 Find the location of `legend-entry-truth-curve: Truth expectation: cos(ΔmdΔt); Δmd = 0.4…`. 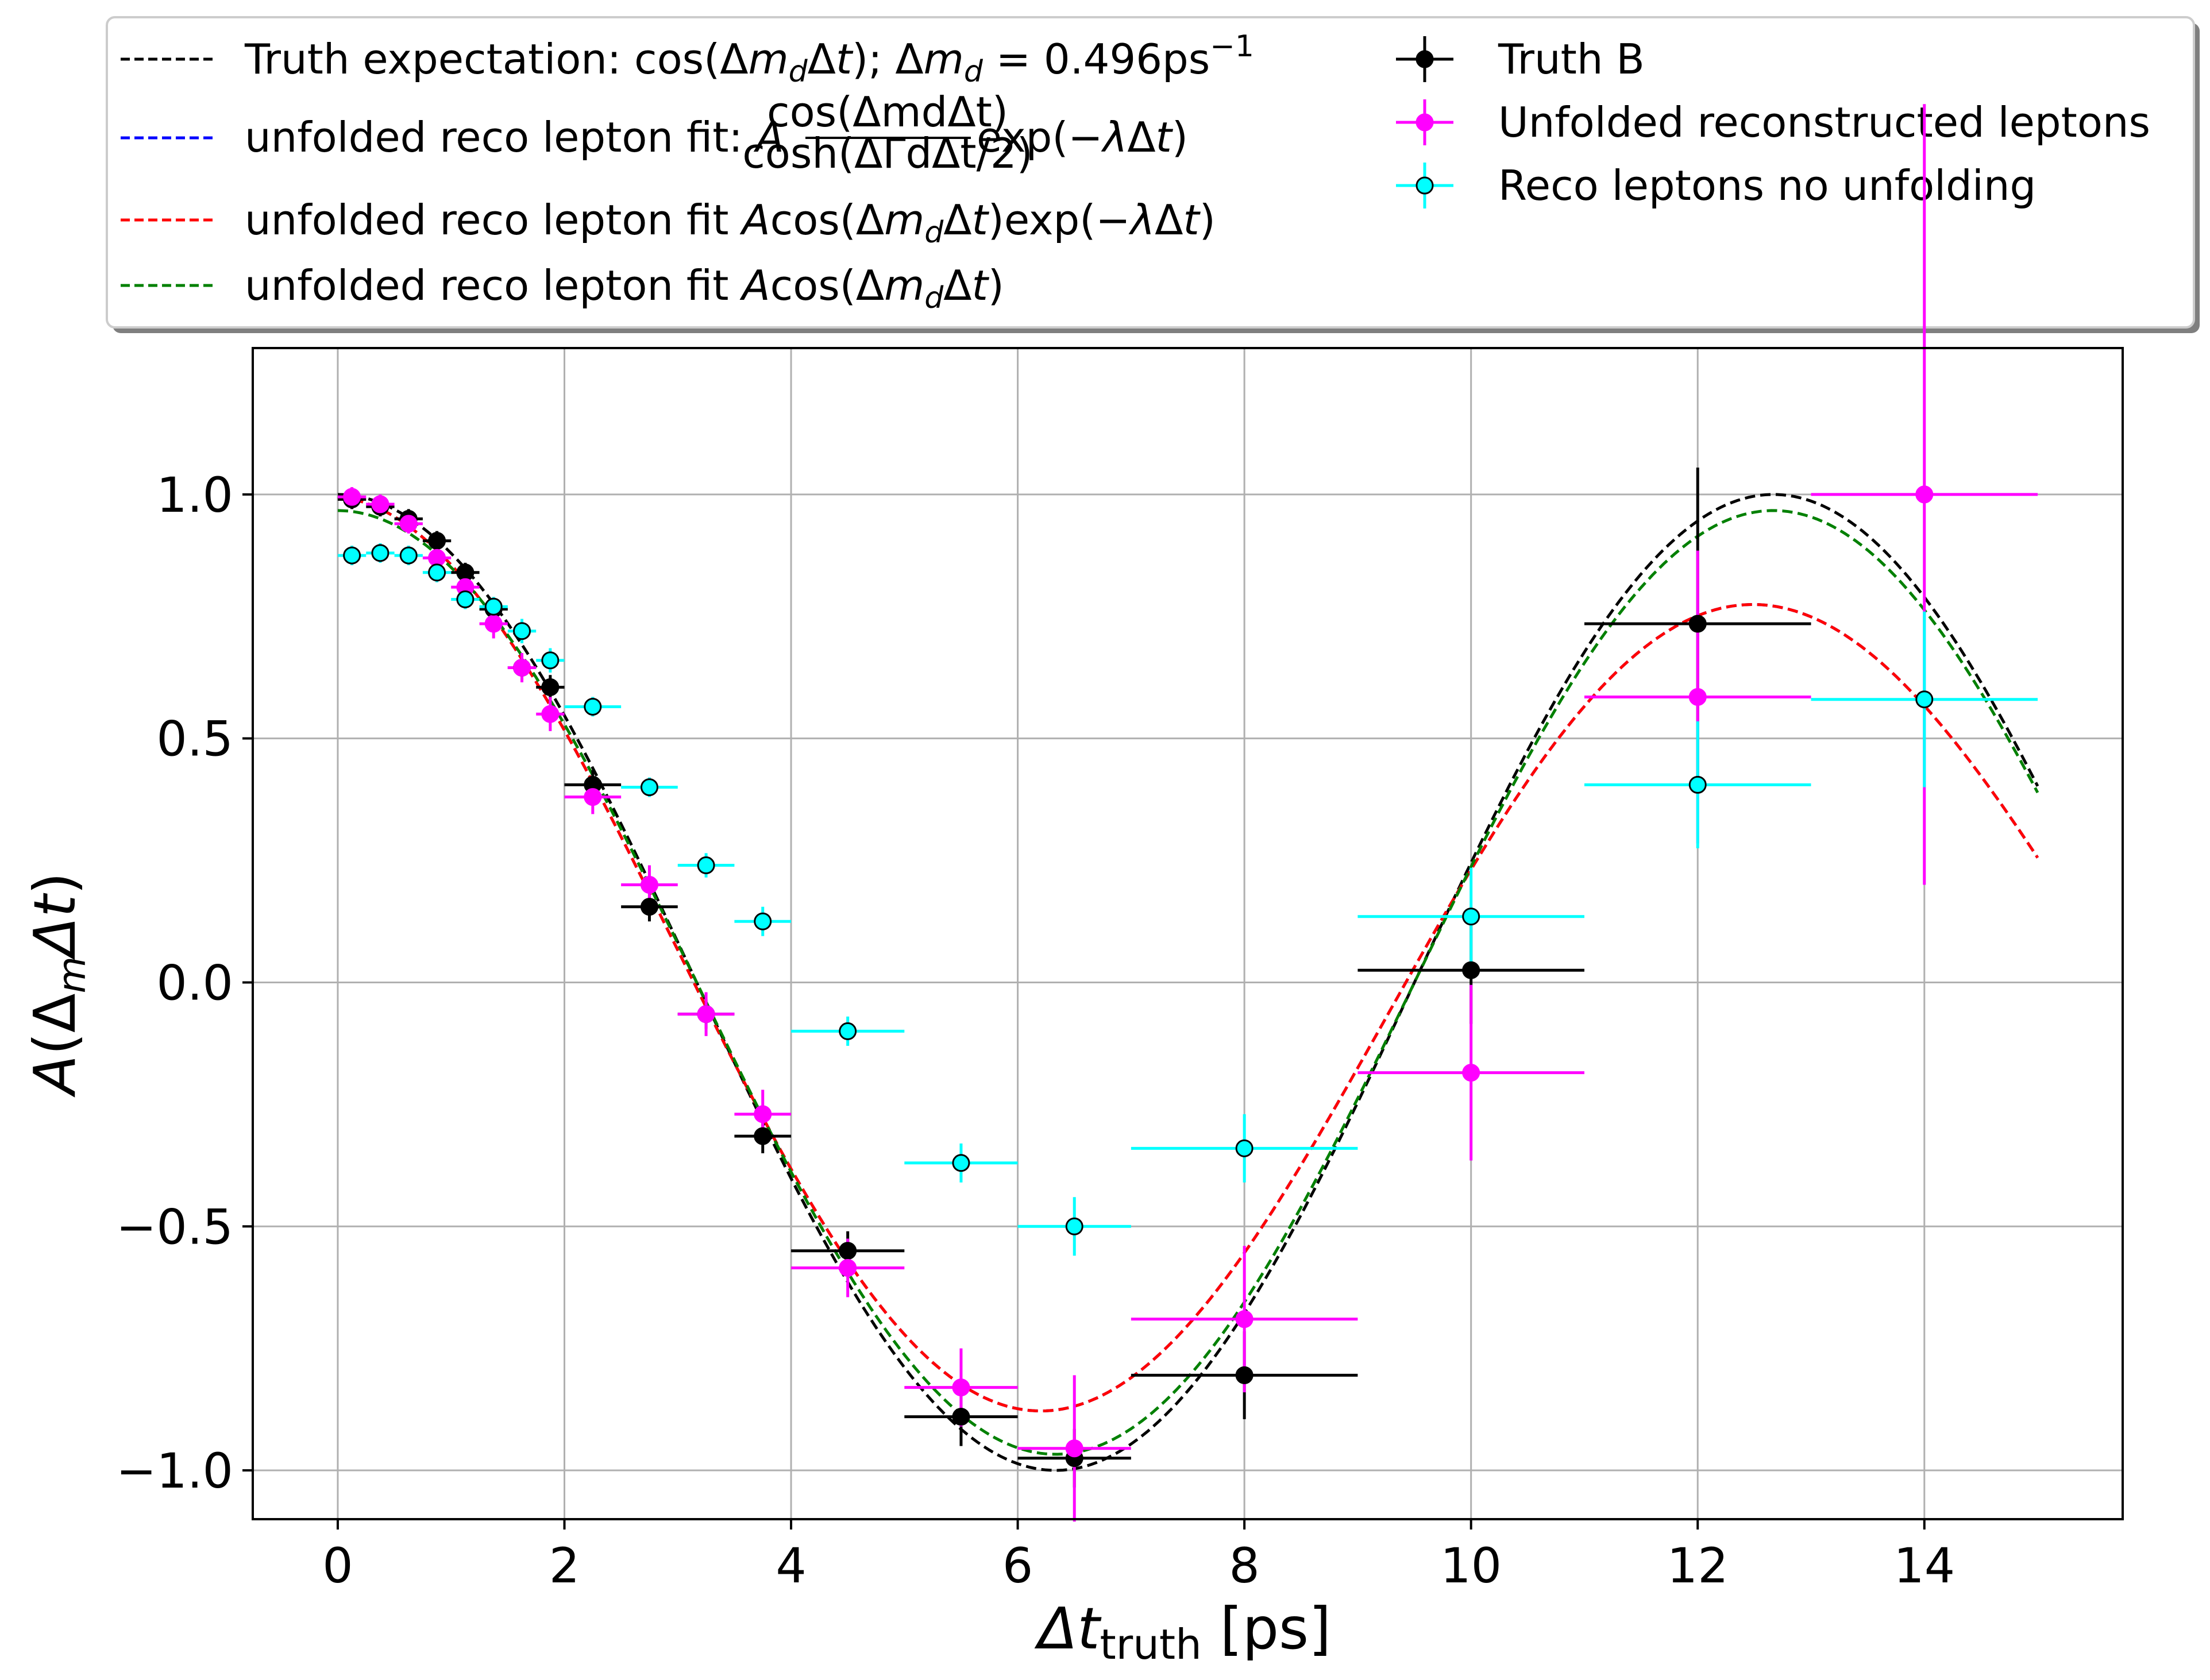

legend-entry-truth-curve: Truth expectation: cos(ΔmdΔt); Δmd = 0.4… is located at coordinates (688, 59).